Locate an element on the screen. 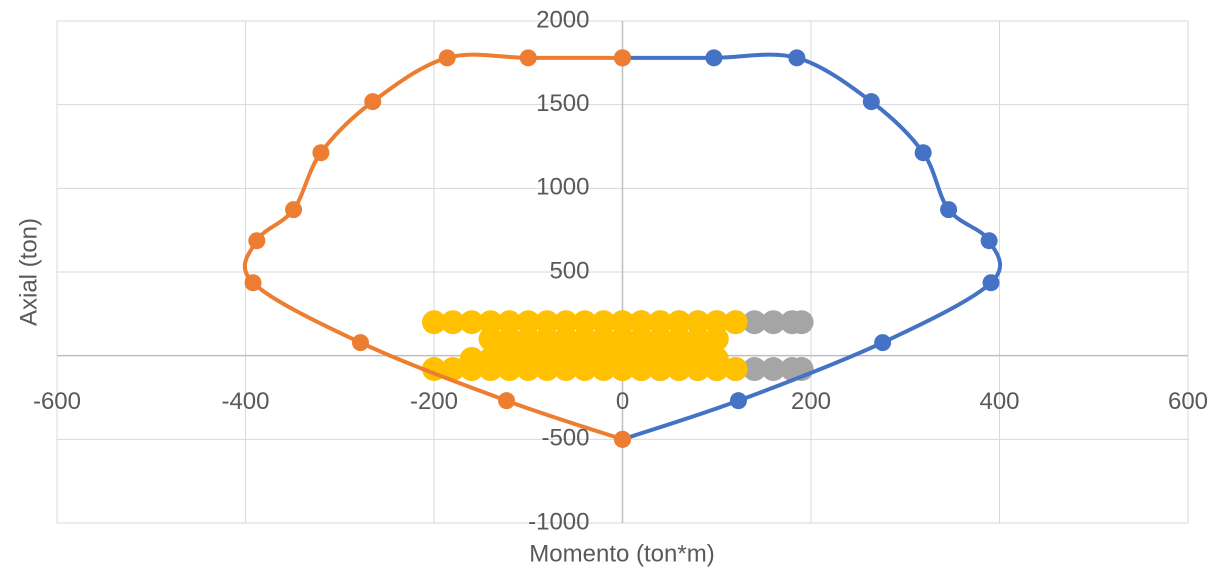 This screenshot has height=577, width=1230. x-tick-label: -600 is located at coordinates (57, 401).